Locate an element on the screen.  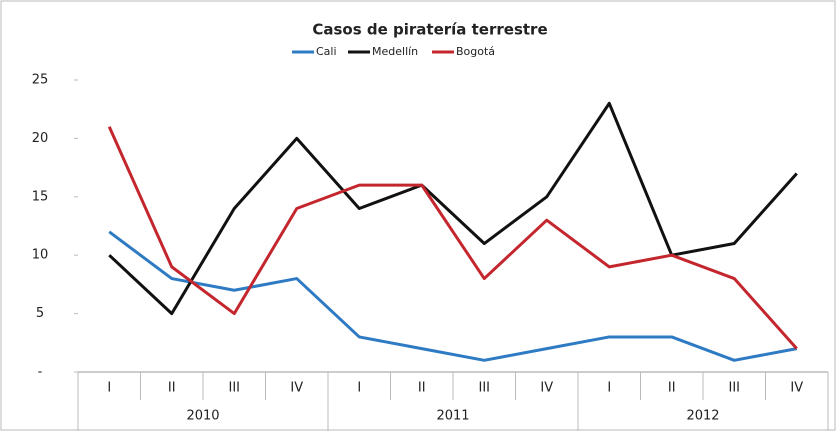
y-tick-label: 5 is located at coordinates (40, 313).